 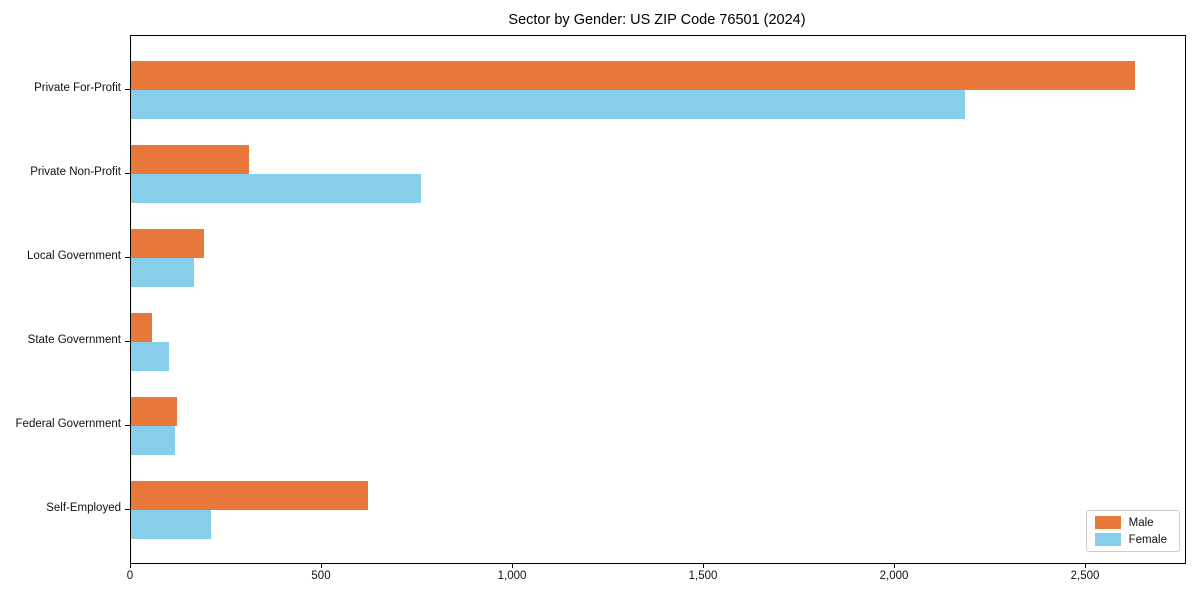 What do you see at coordinates (74, 256) in the screenshot?
I see `ytick-label-local-government: Local Government` at bounding box center [74, 256].